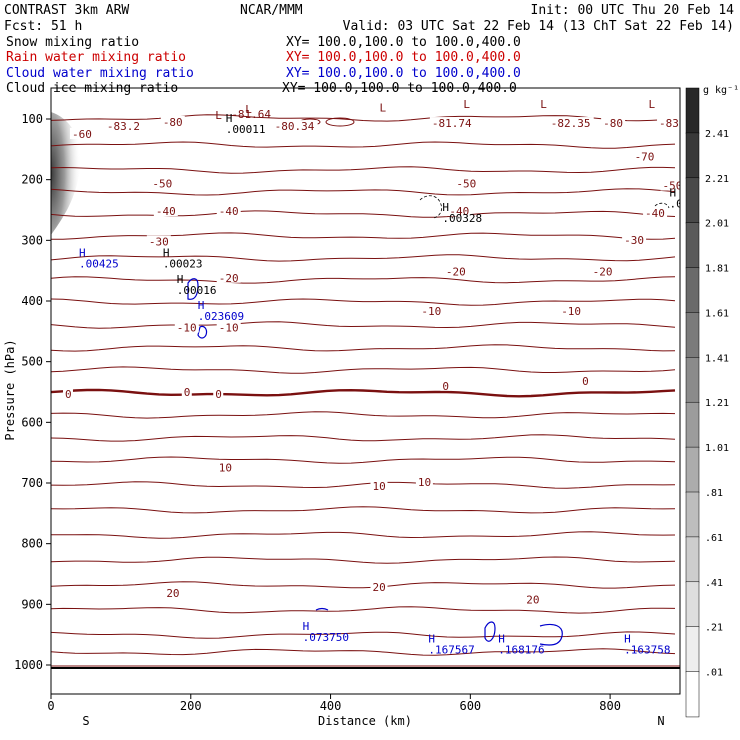 The height and width of the screenshot is (740, 740). I want to click on extremum-value: .167567, so click(451, 650).